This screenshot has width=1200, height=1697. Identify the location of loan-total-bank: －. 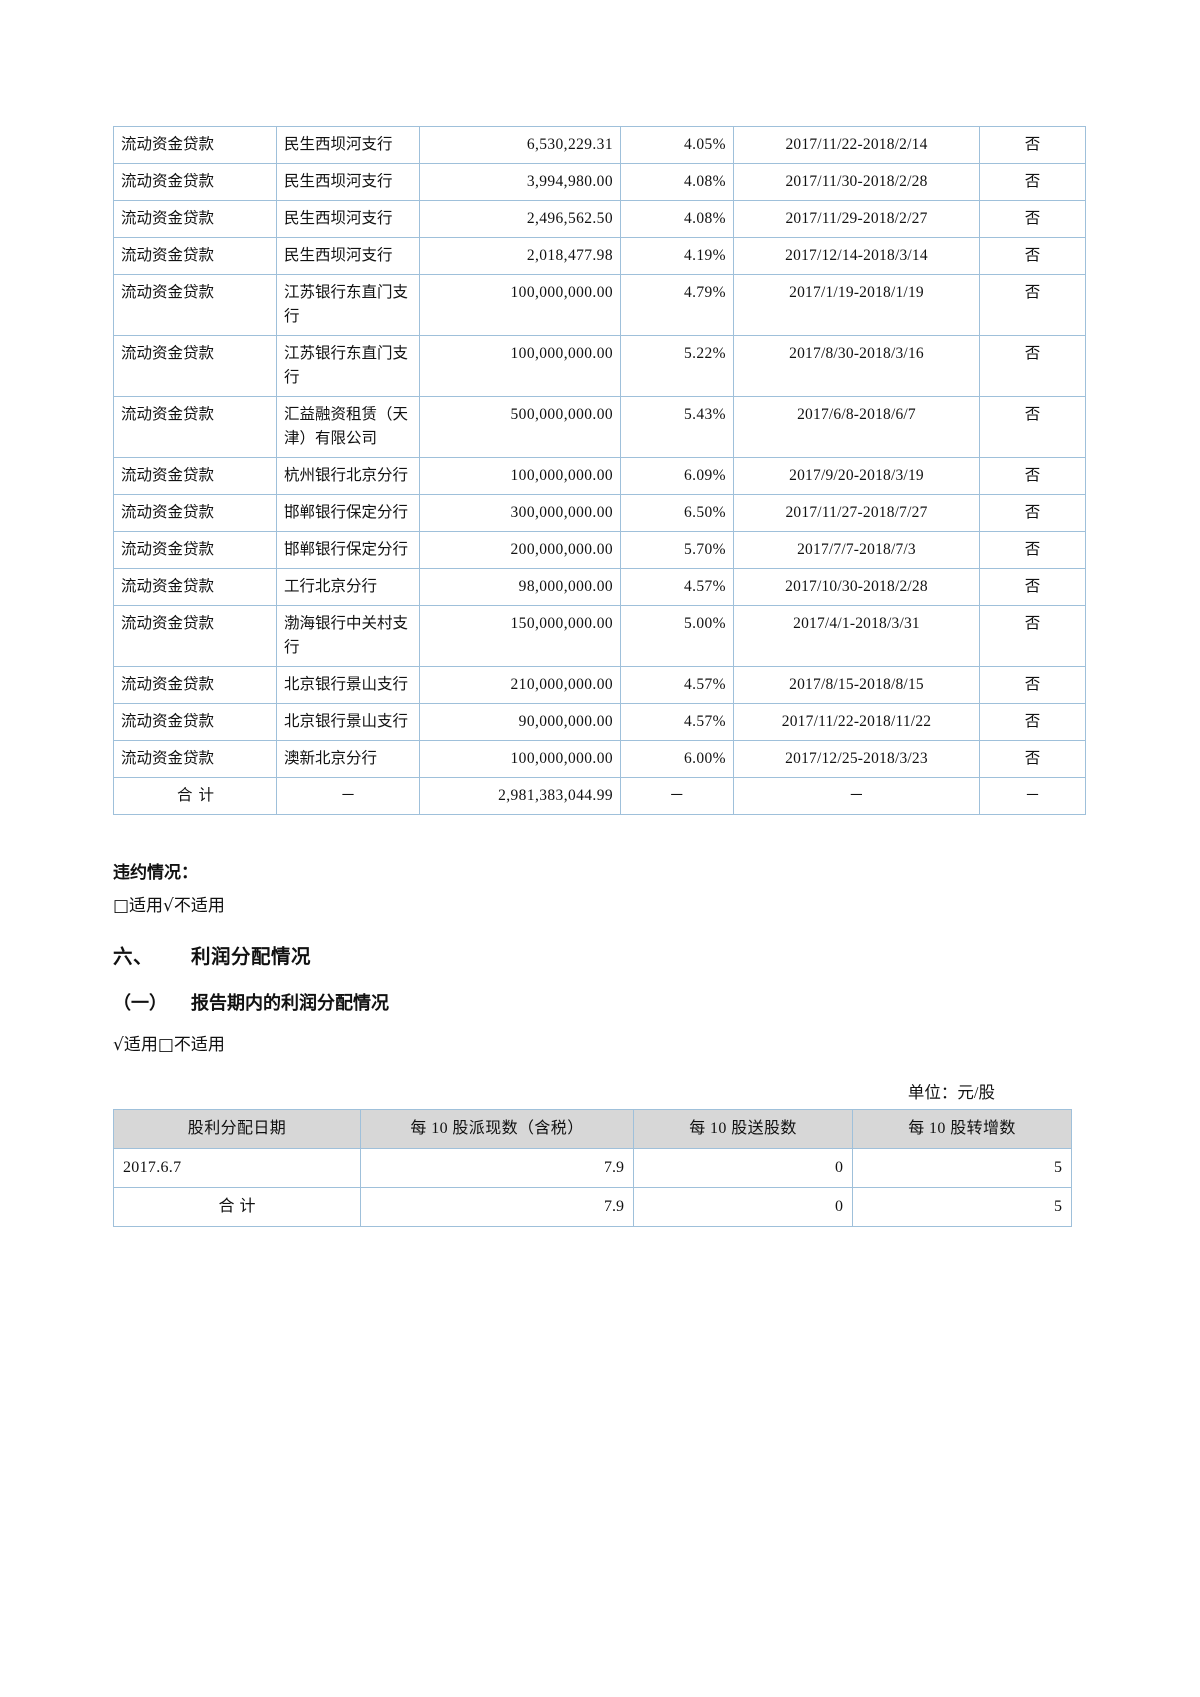
(348, 796).